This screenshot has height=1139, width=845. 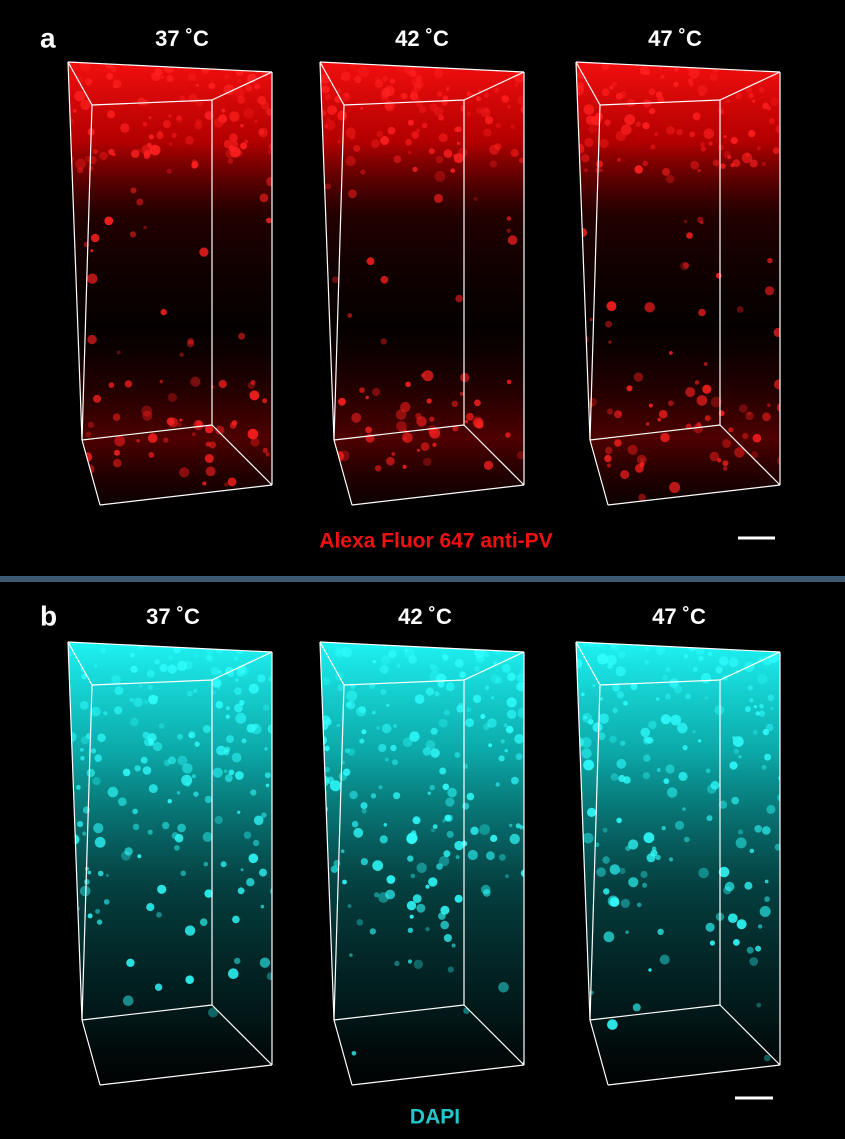 What do you see at coordinates (422, 579) in the screenshot?
I see `panel-separator` at bounding box center [422, 579].